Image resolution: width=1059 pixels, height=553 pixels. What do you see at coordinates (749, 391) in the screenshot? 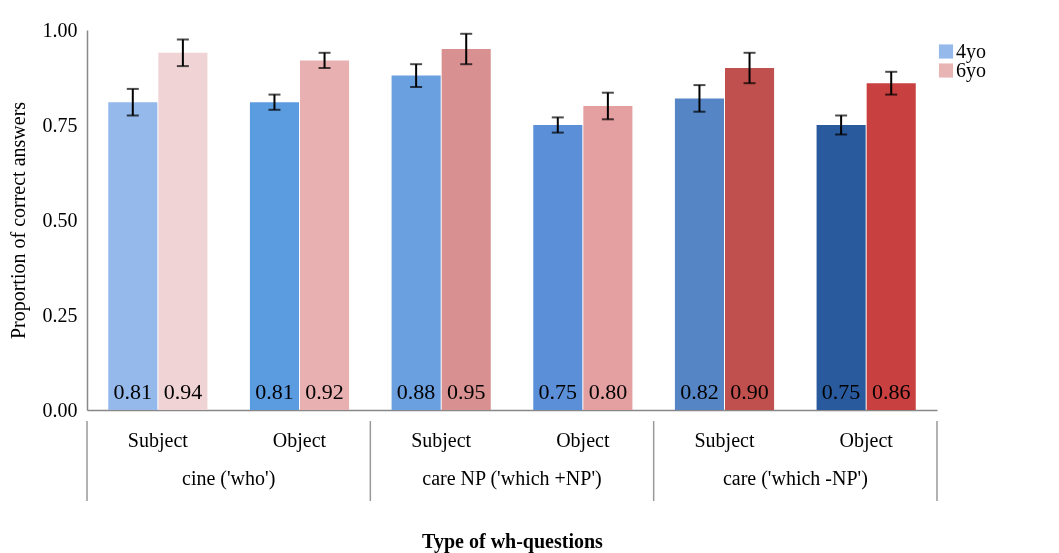
I see `data-label: 0.90` at bounding box center [749, 391].